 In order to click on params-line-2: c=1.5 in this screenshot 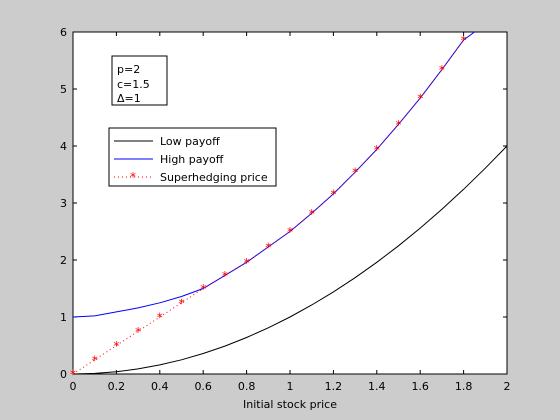, I will do `click(133, 84)`.